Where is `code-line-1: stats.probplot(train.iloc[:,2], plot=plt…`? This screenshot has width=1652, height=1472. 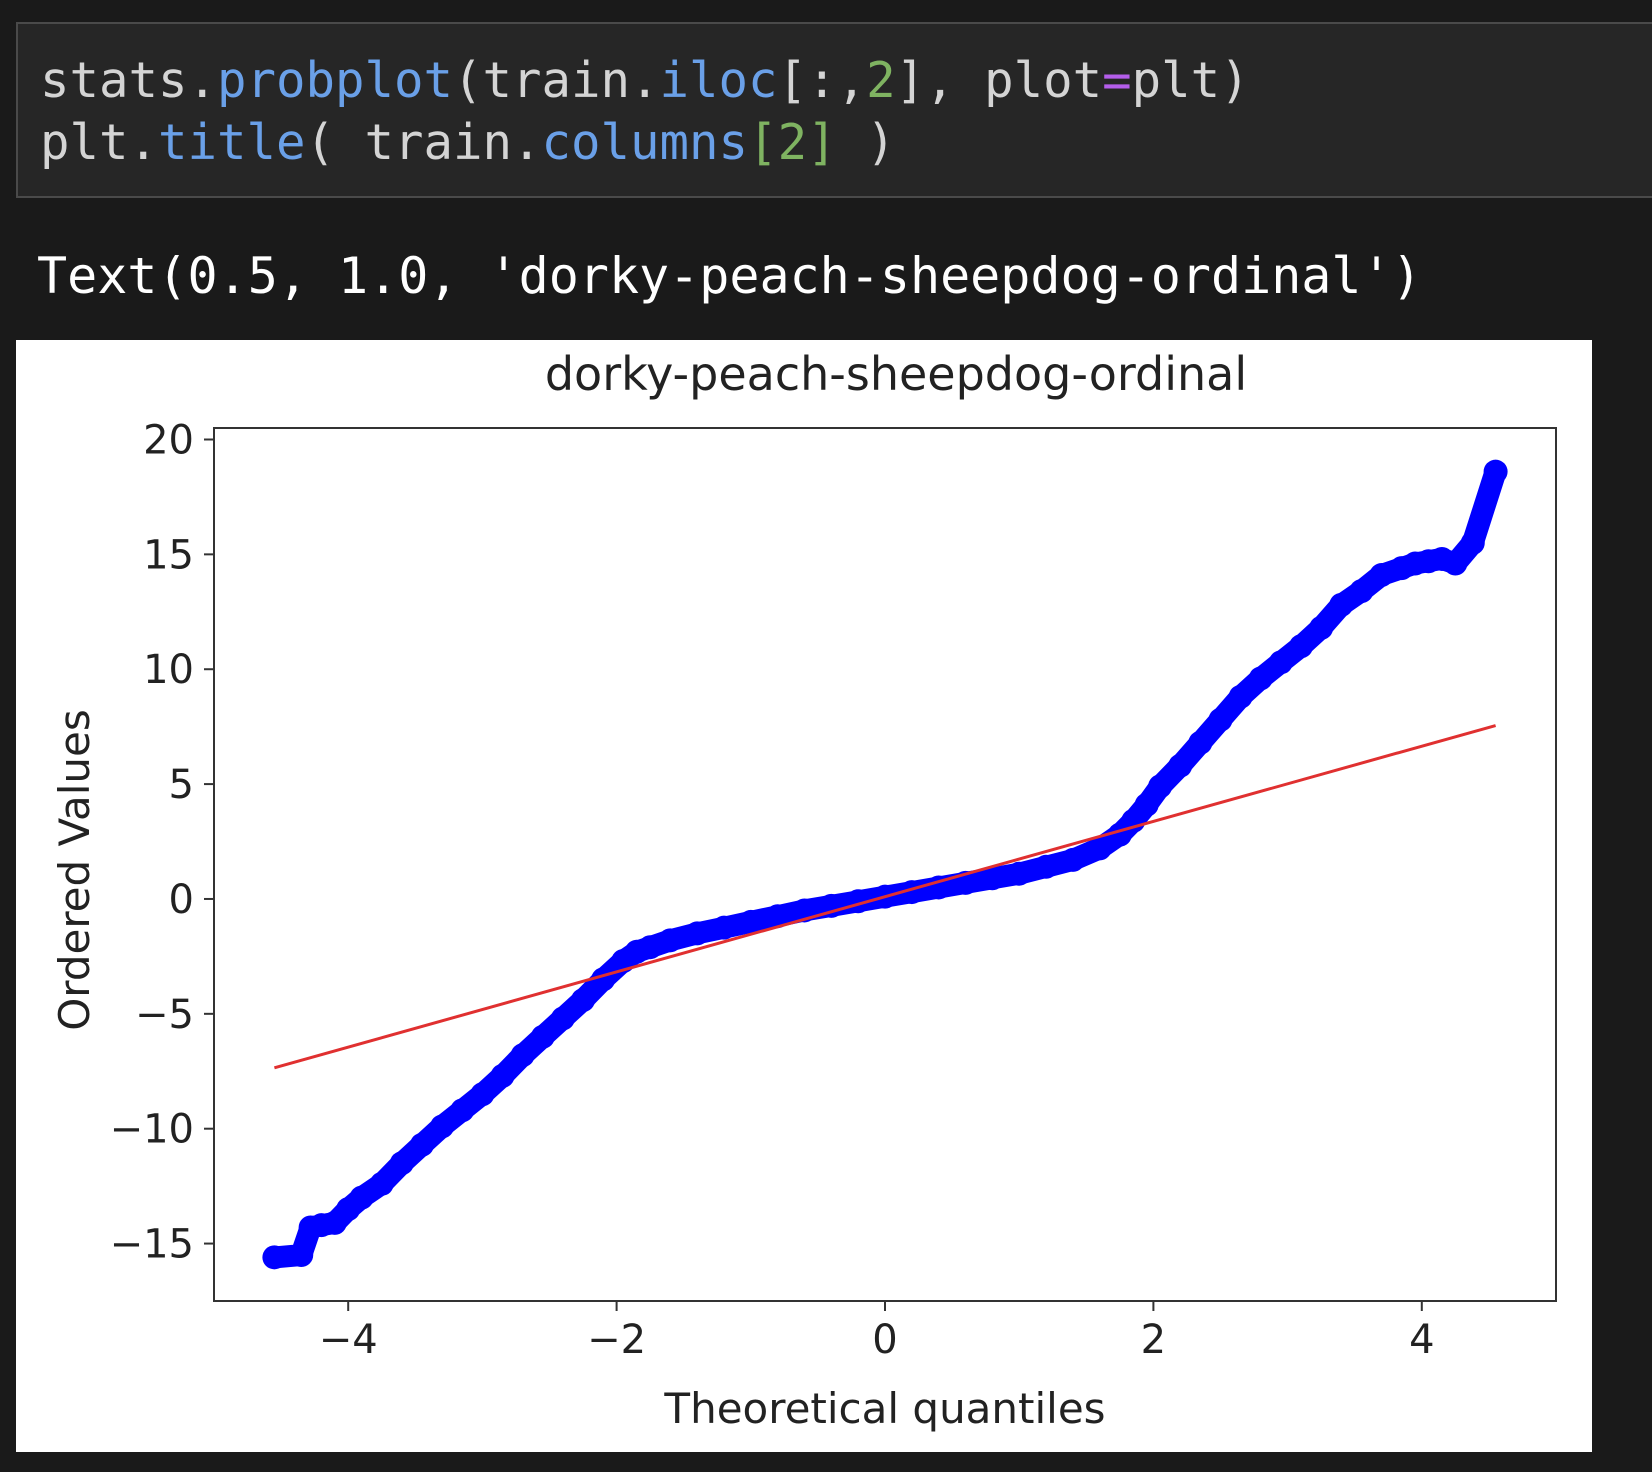
code-line-1: stats.probplot(train.iloc[:,2], plot=plt… is located at coordinates (846, 81).